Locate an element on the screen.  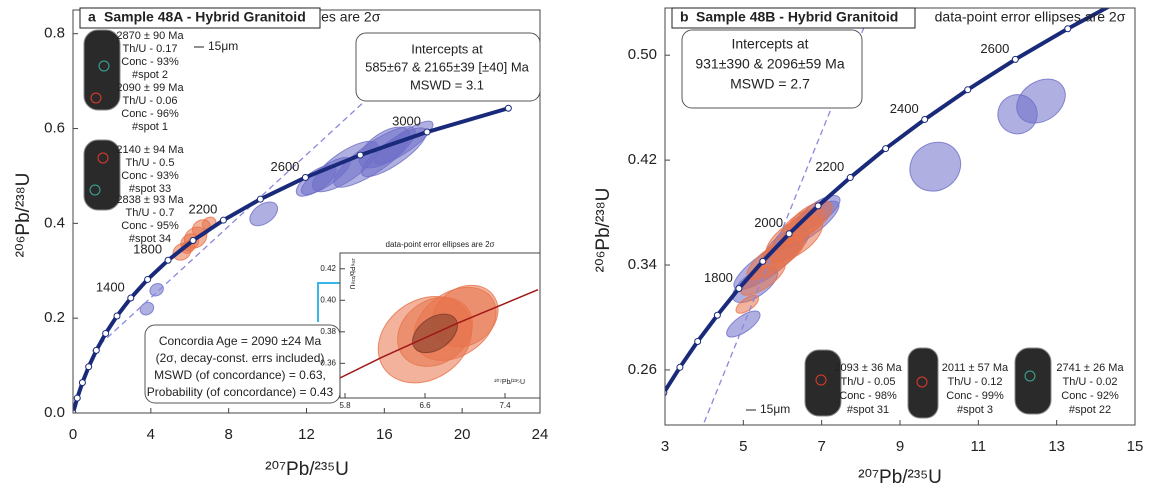
annotation-line: Th/U - 0.12 is located at coordinates (974, 382).